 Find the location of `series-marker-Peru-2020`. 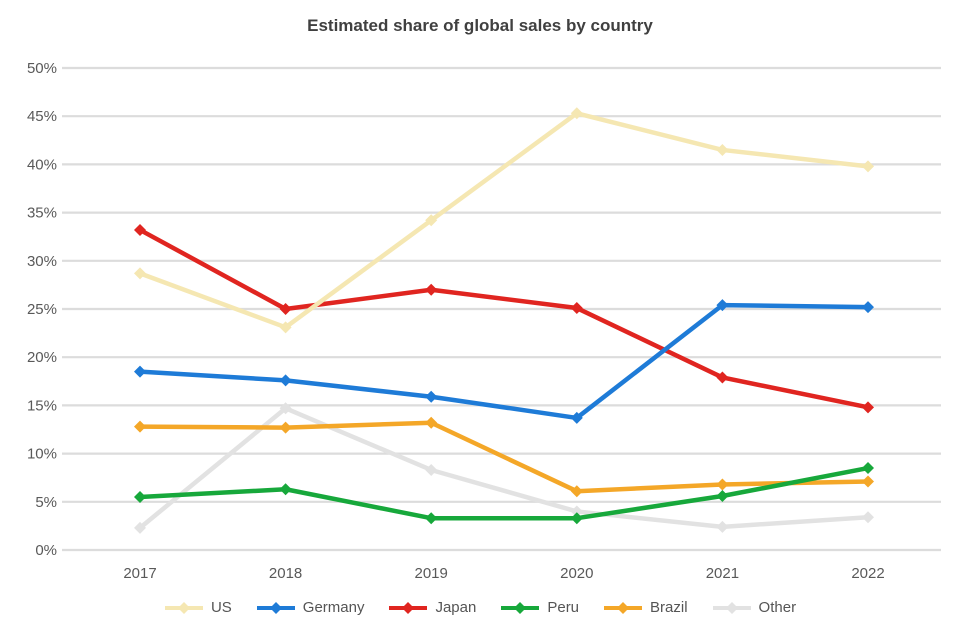

series-marker-Peru-2020 is located at coordinates (576, 518).